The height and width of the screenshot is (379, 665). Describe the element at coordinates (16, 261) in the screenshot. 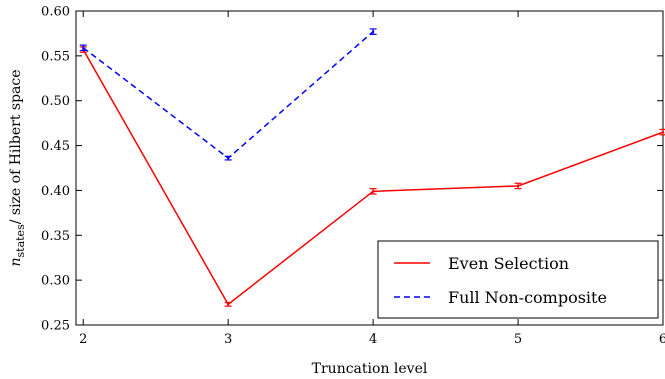

I see `y-axis-label-main: n` at that location.